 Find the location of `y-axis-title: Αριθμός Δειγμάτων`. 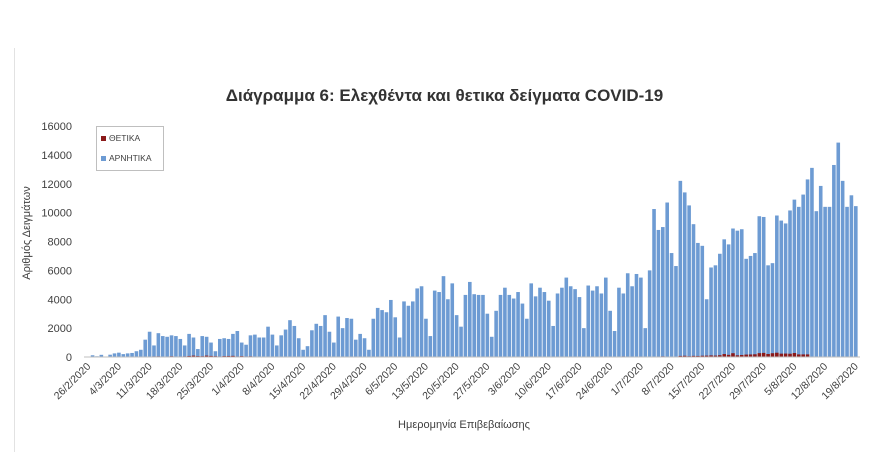

y-axis-title: Αριθμός Δειγμάτων is located at coordinates (27, 233).